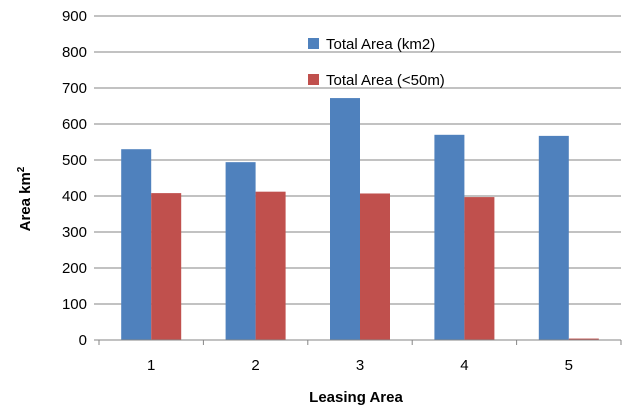 Image resolution: width=628 pixels, height=412 pixels. What do you see at coordinates (21, 169) in the screenshot?
I see `y-axis-title-superscript: 2` at bounding box center [21, 169].